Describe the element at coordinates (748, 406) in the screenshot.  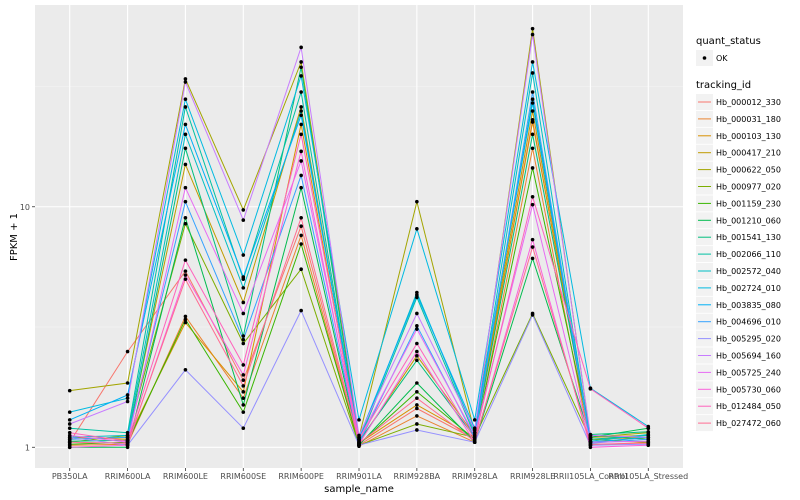
I see `legend-label: Hb_012484_050` at that location.